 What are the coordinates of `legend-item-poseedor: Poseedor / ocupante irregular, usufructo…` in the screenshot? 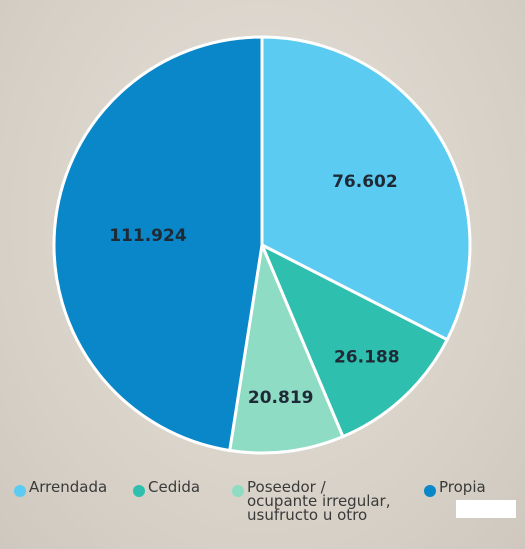 It's located at (311, 501).